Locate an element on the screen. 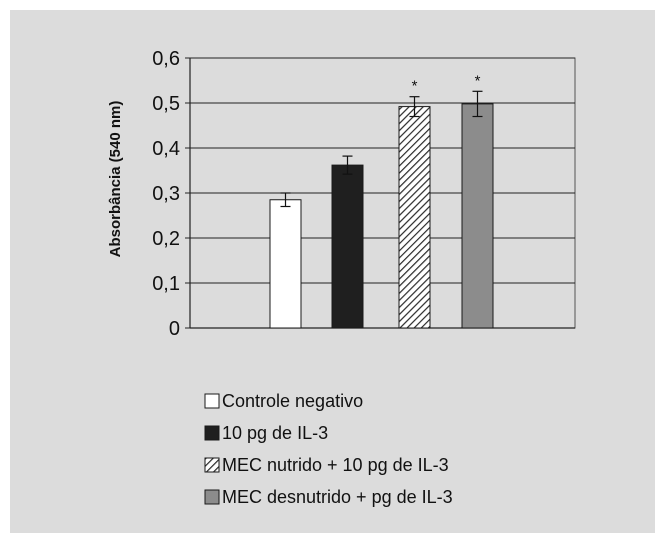  y-tick-label: 0,3 is located at coordinates (166, 194).